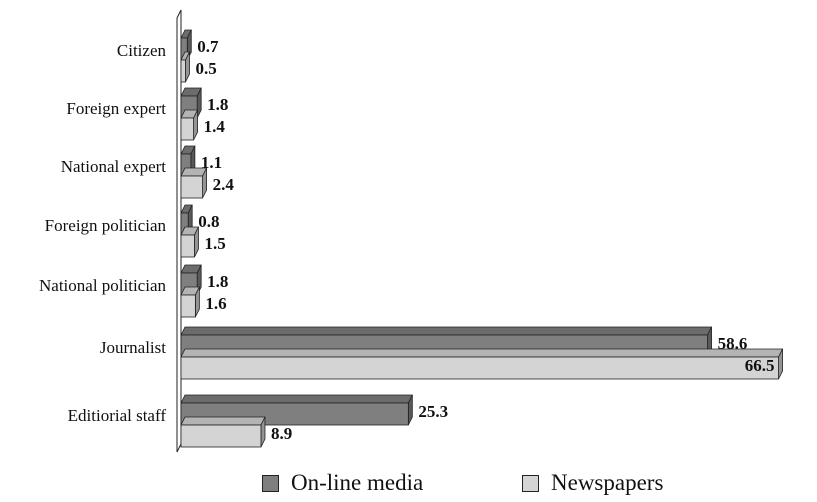 The width and height of the screenshot is (817, 502). I want to click on bar-top-newspapers-journalist, so click(482, 353).